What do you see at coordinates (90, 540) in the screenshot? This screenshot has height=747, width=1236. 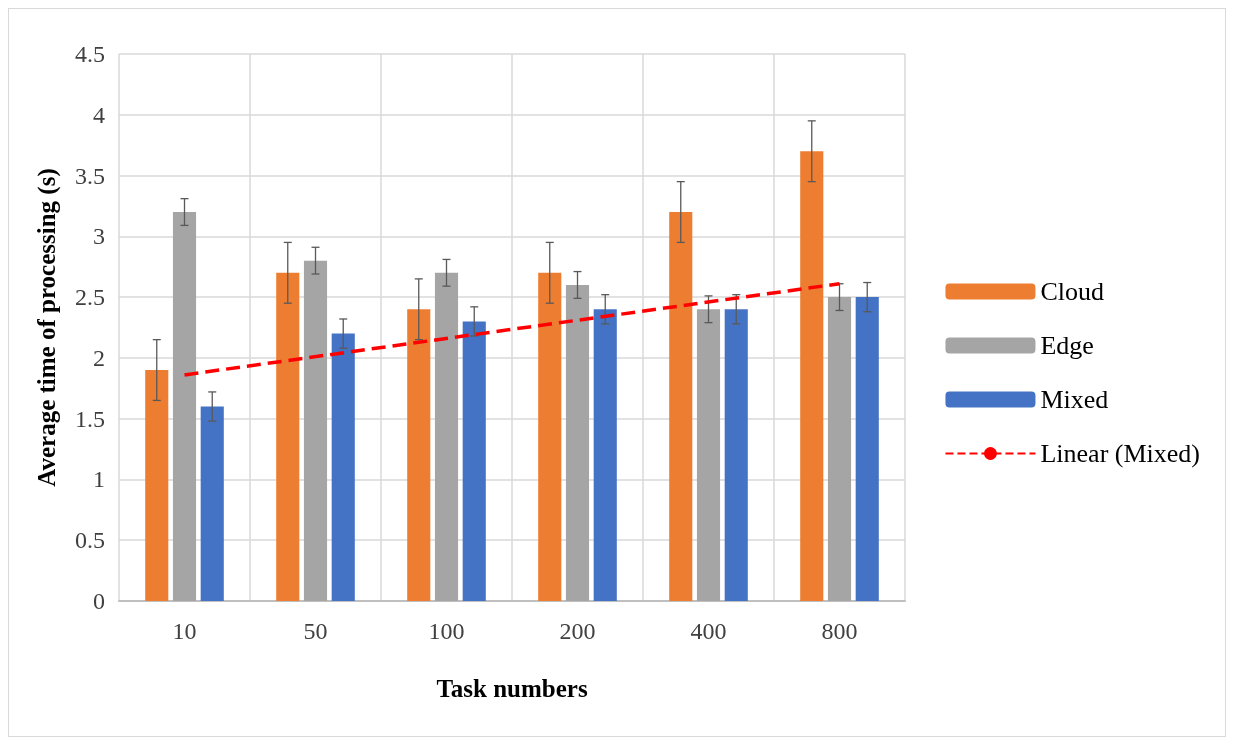 I see `y-tick-label: 0.5` at bounding box center [90, 540].